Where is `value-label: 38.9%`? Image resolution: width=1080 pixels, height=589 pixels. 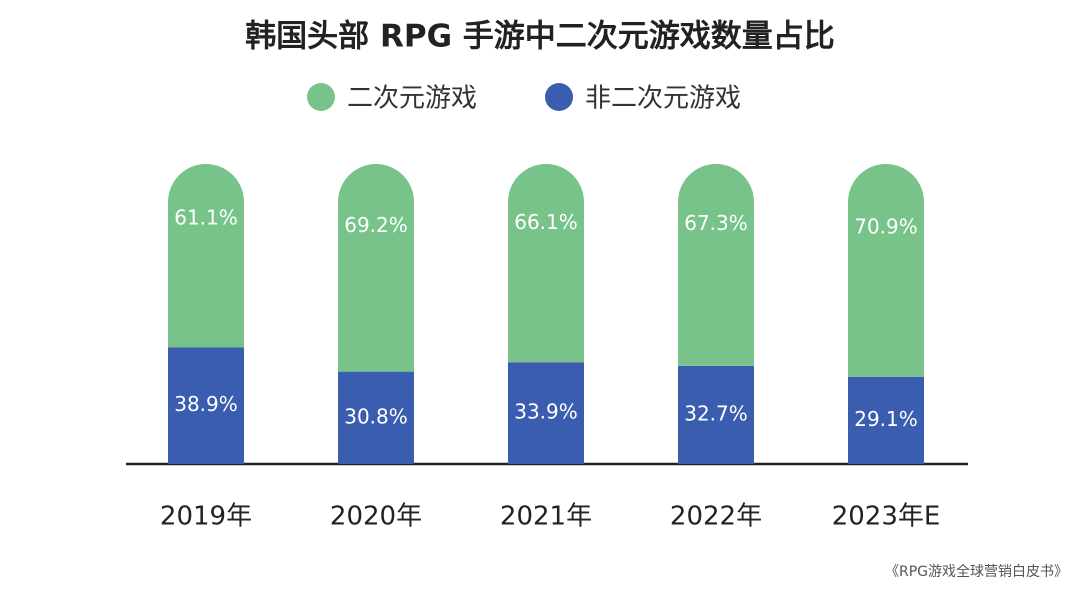
value-label: 38.9% is located at coordinates (206, 404).